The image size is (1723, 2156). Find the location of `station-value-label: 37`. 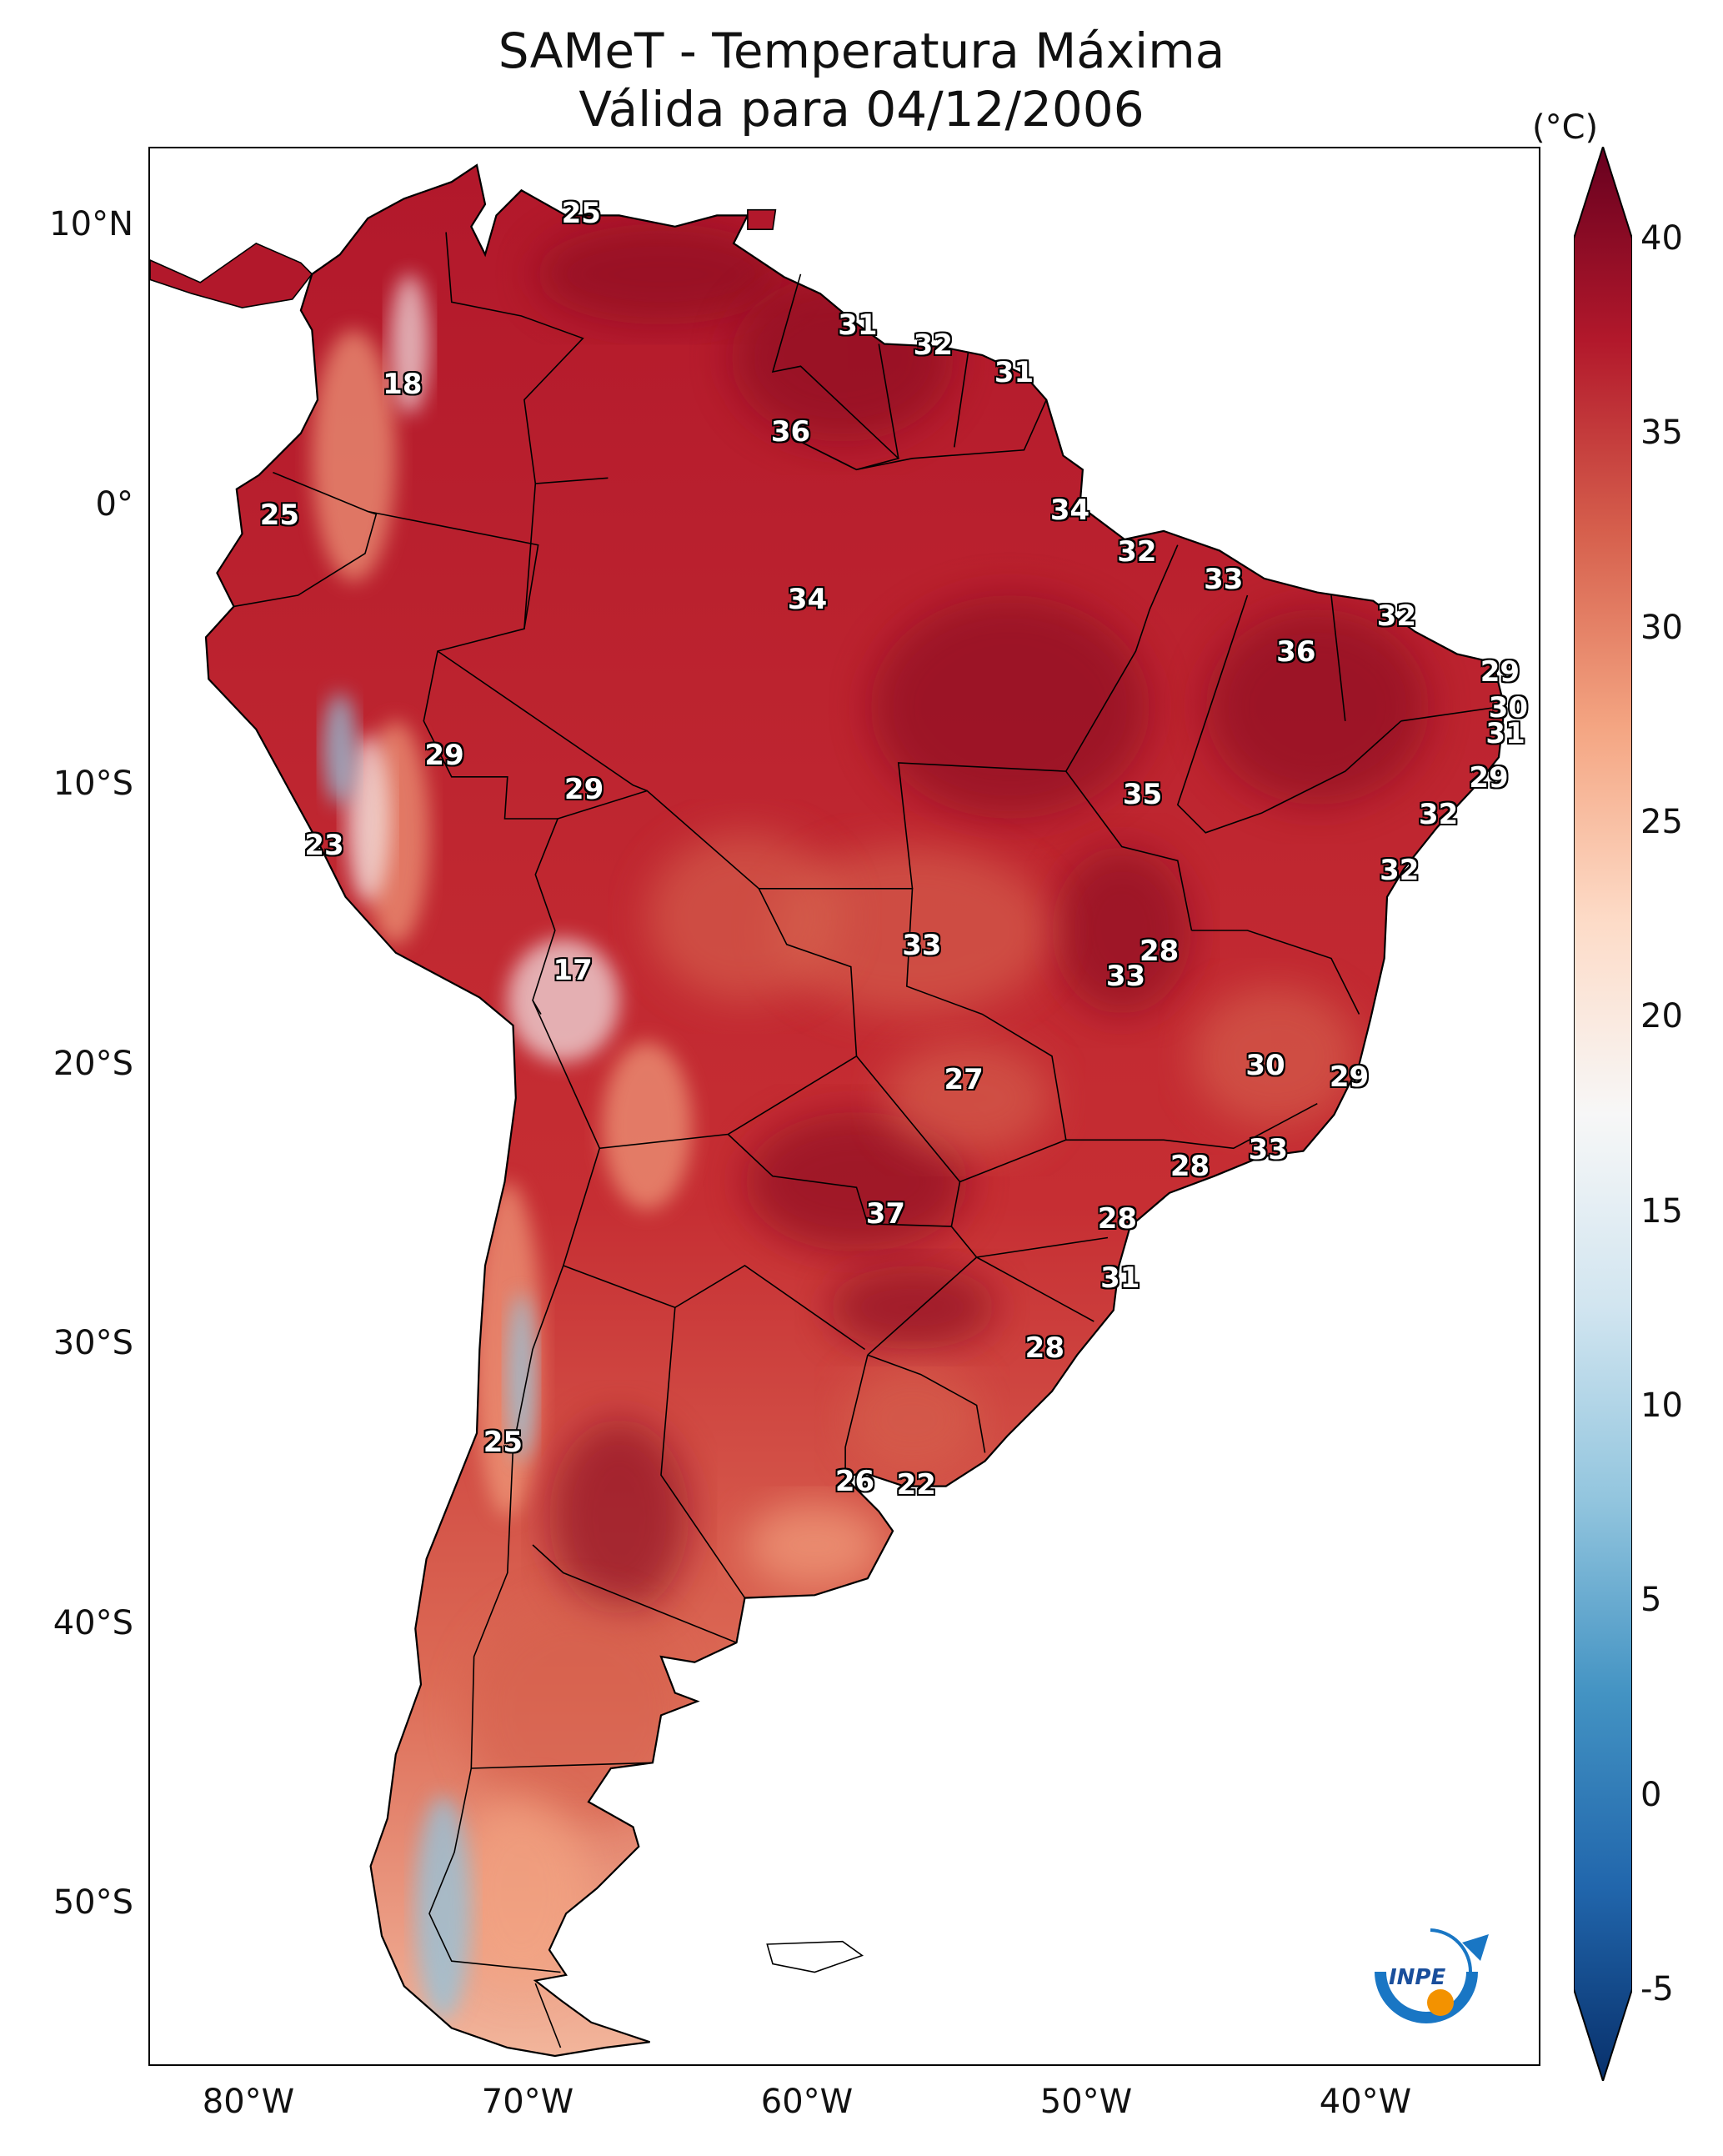

station-value-label: 37 is located at coordinates (886, 1213).